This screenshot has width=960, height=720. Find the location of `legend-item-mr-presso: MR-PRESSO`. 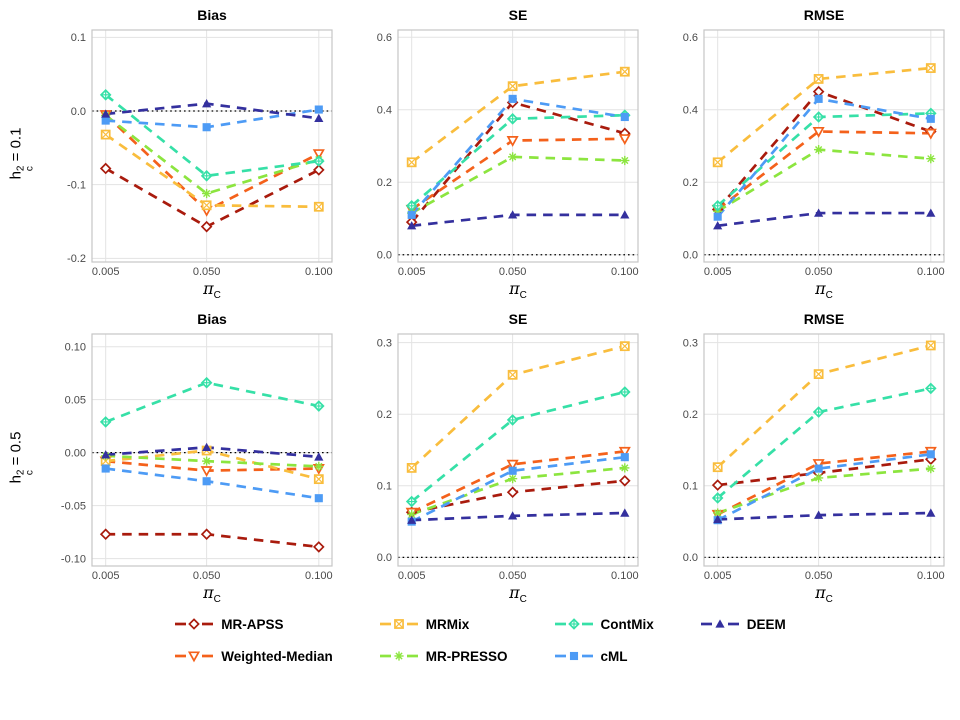

legend-item-mr-presso: MR-PRESSO is located at coordinates (443, 656).